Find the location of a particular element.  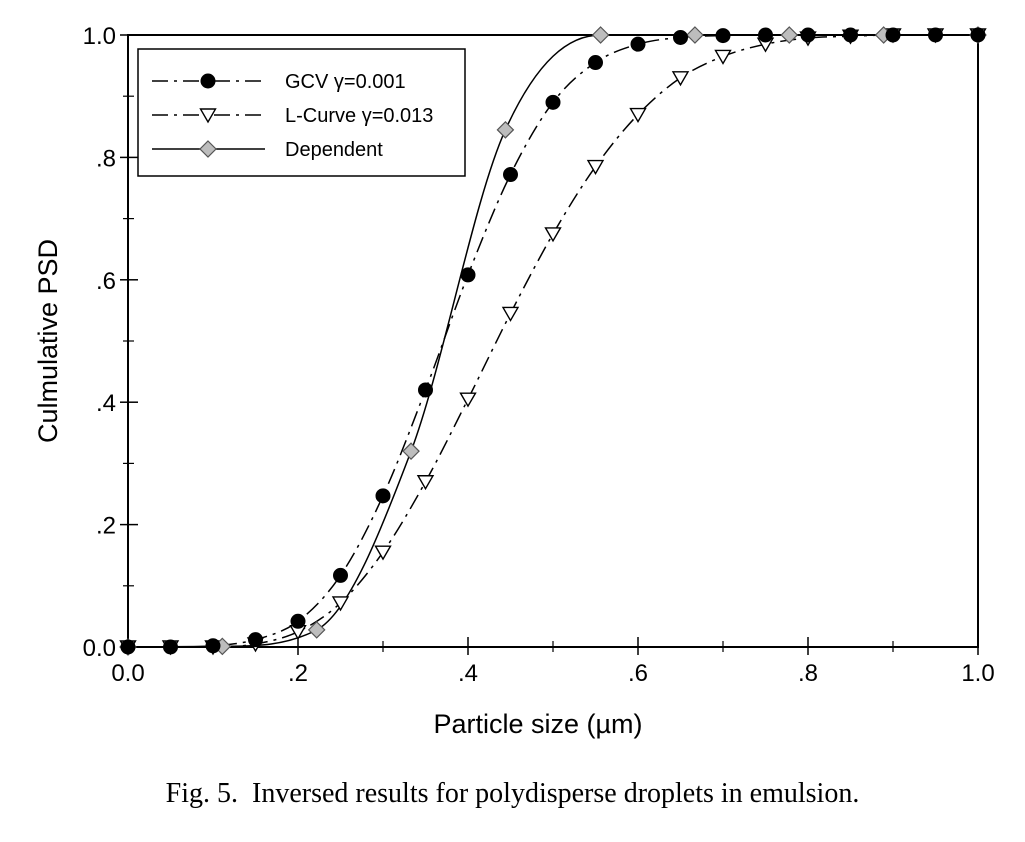

legend-box is located at coordinates (301, 112).